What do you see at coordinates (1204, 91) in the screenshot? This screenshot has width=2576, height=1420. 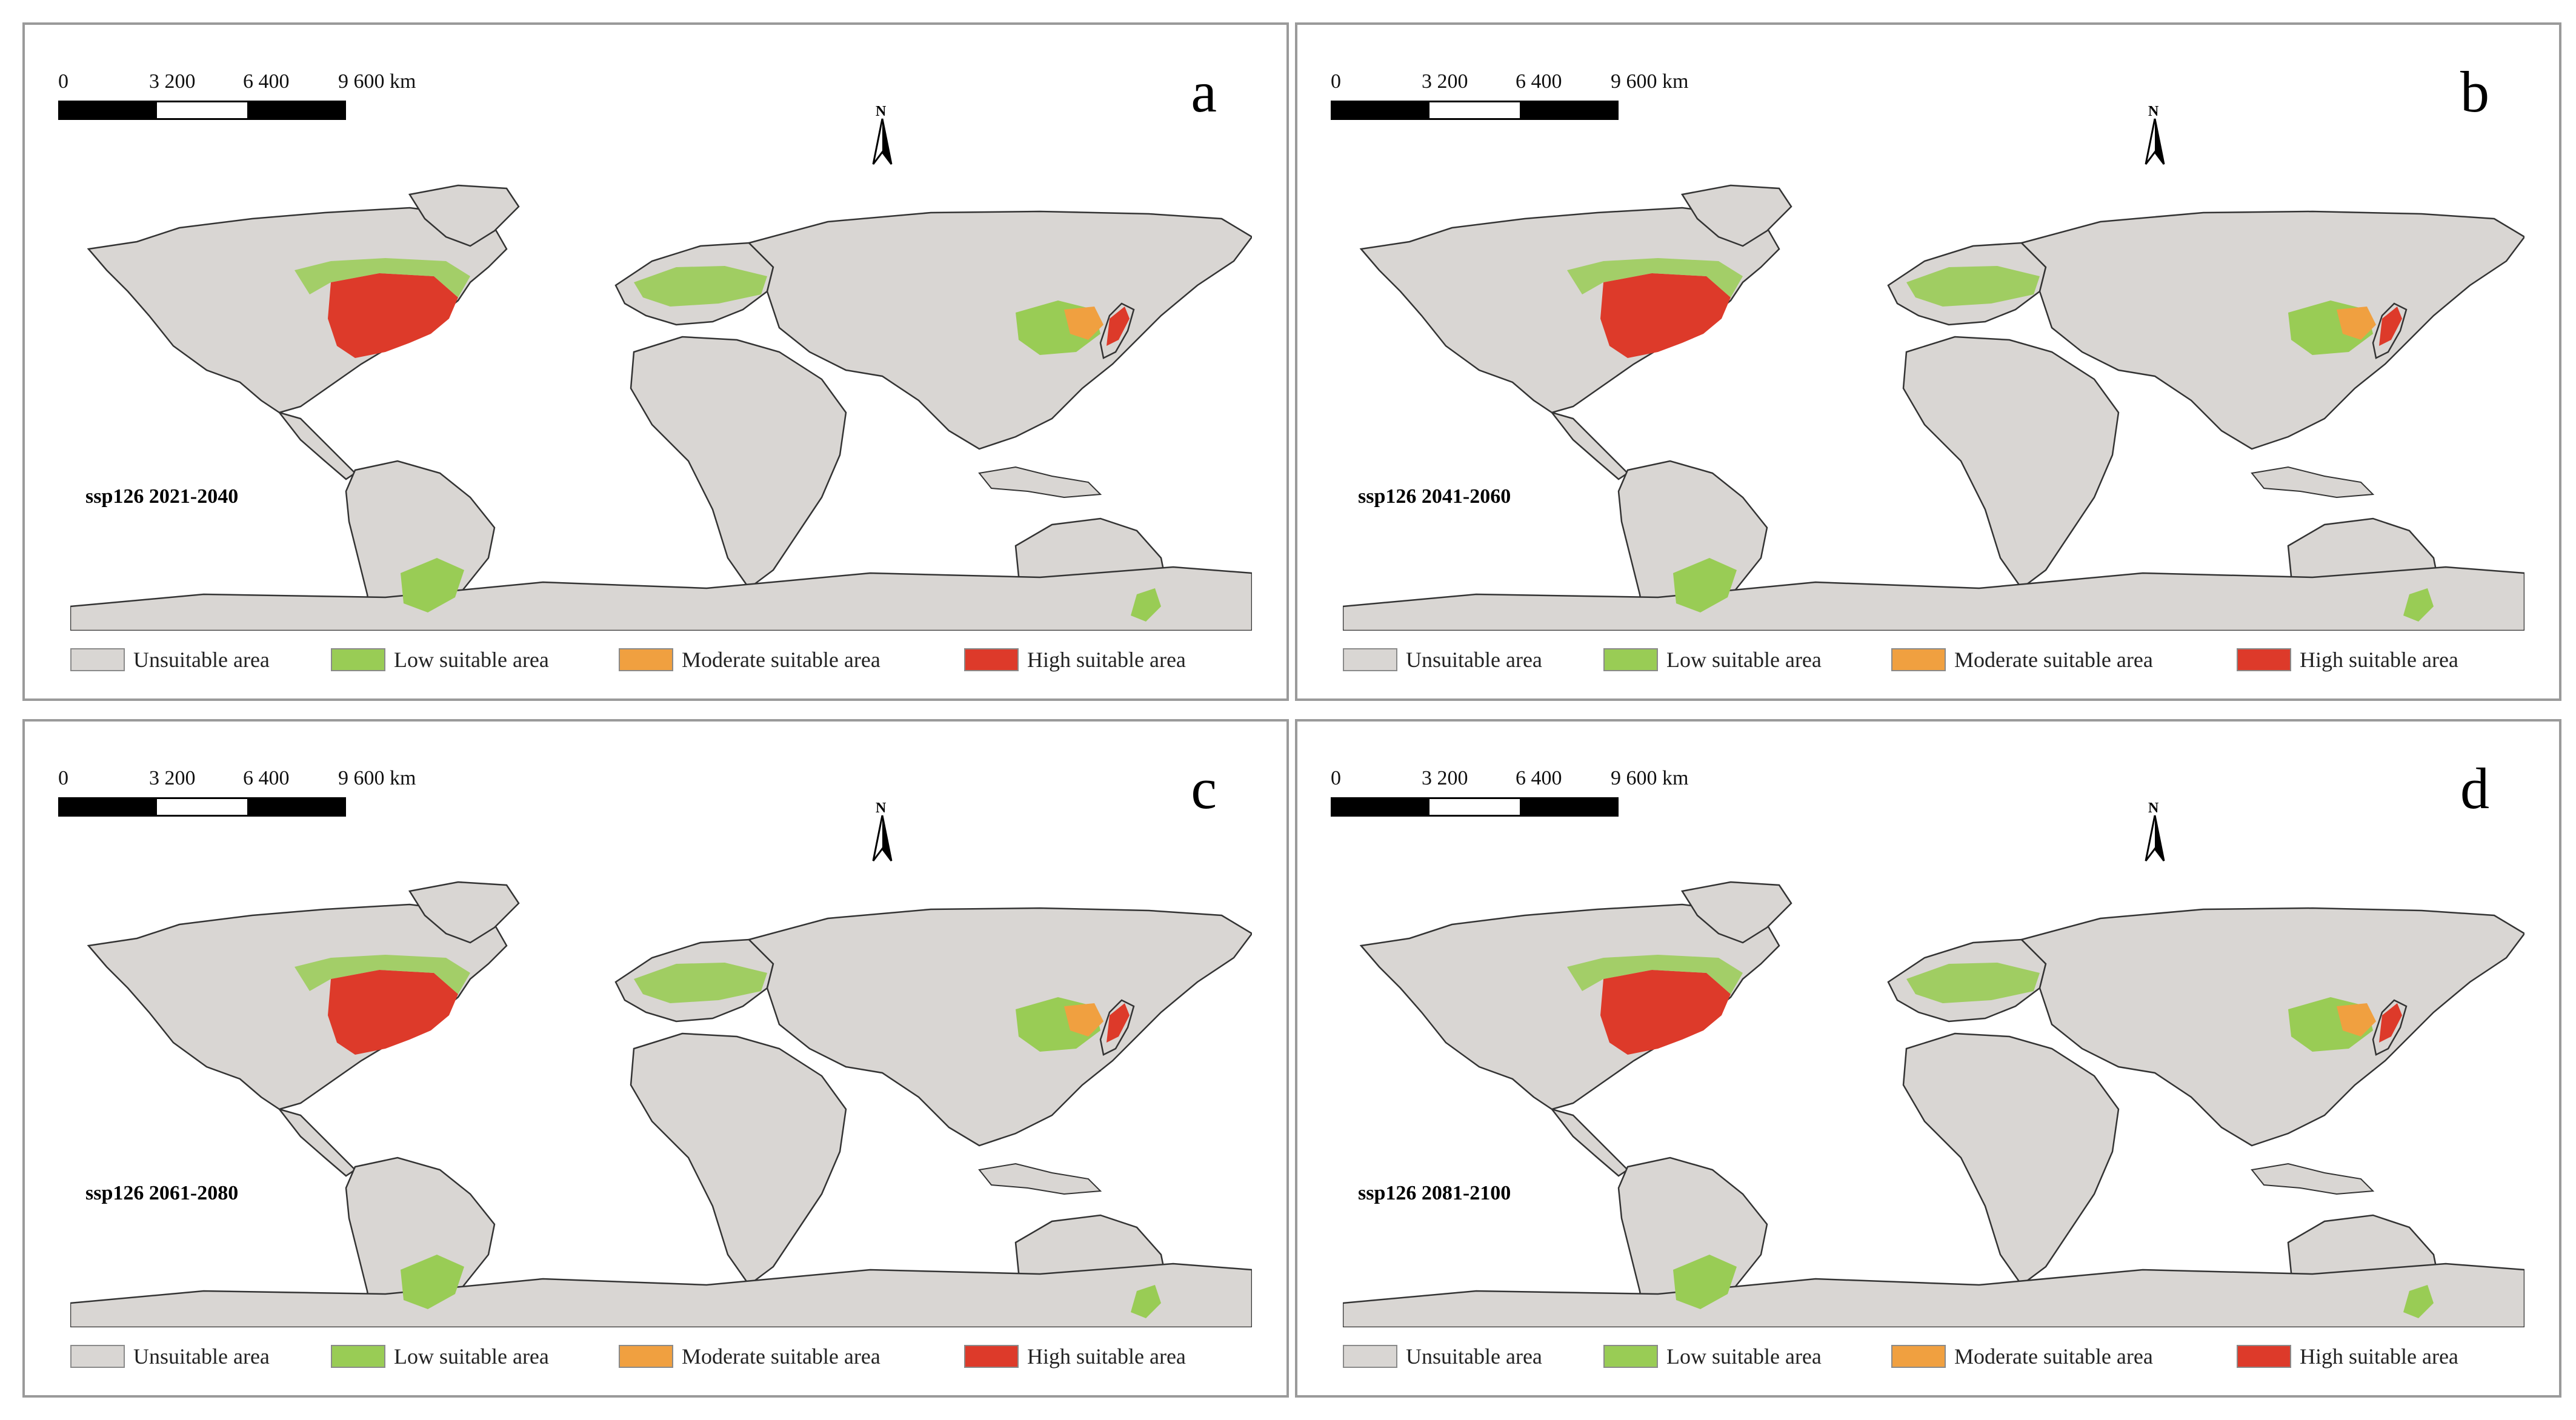 I see `panel-letter: a` at bounding box center [1204, 91].